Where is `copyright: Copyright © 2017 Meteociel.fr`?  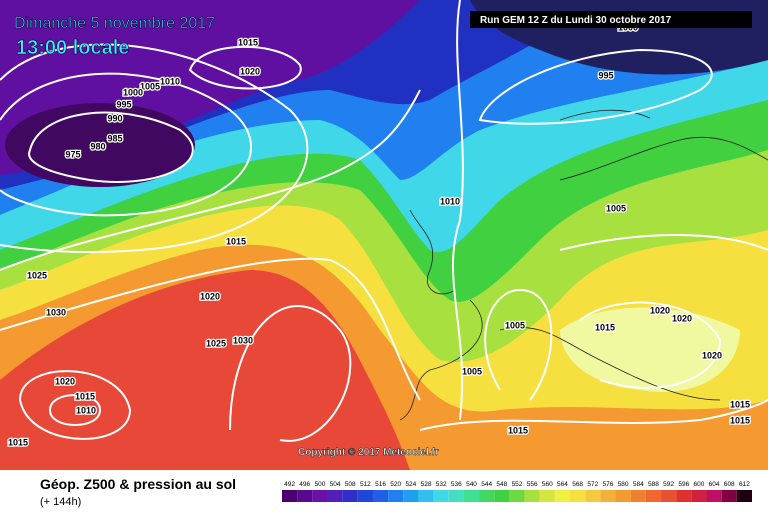
copyright: Copyright © 2017 Meteociel.fr is located at coordinates (368, 452).